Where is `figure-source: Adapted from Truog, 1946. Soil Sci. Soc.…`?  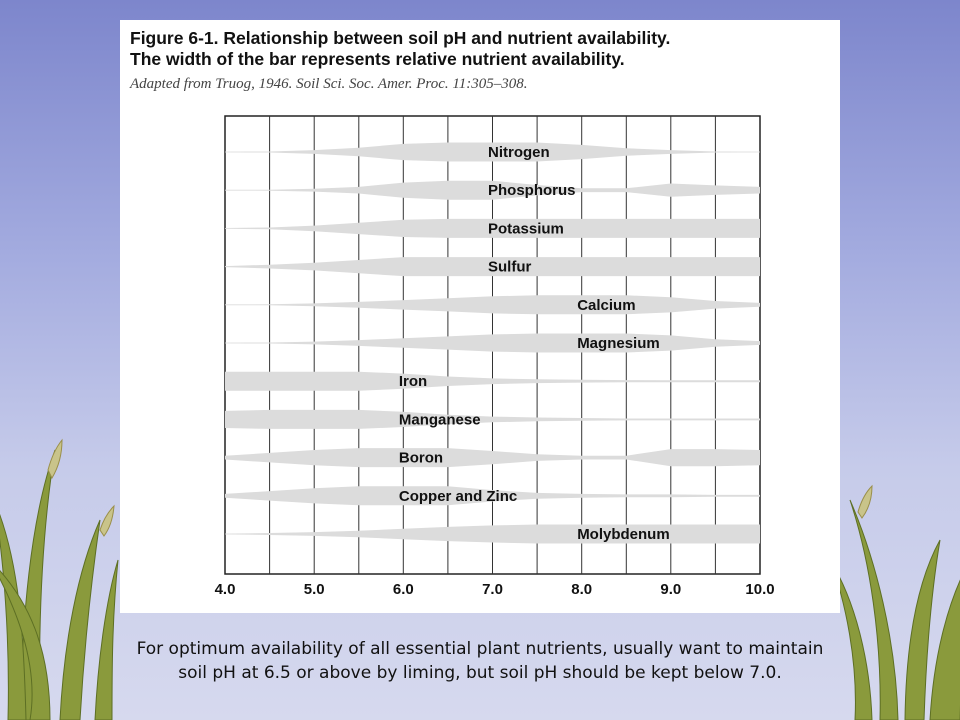
figure-source: Adapted from Truog, 1946. Soil Sci. Soc.… is located at coordinates (329, 84).